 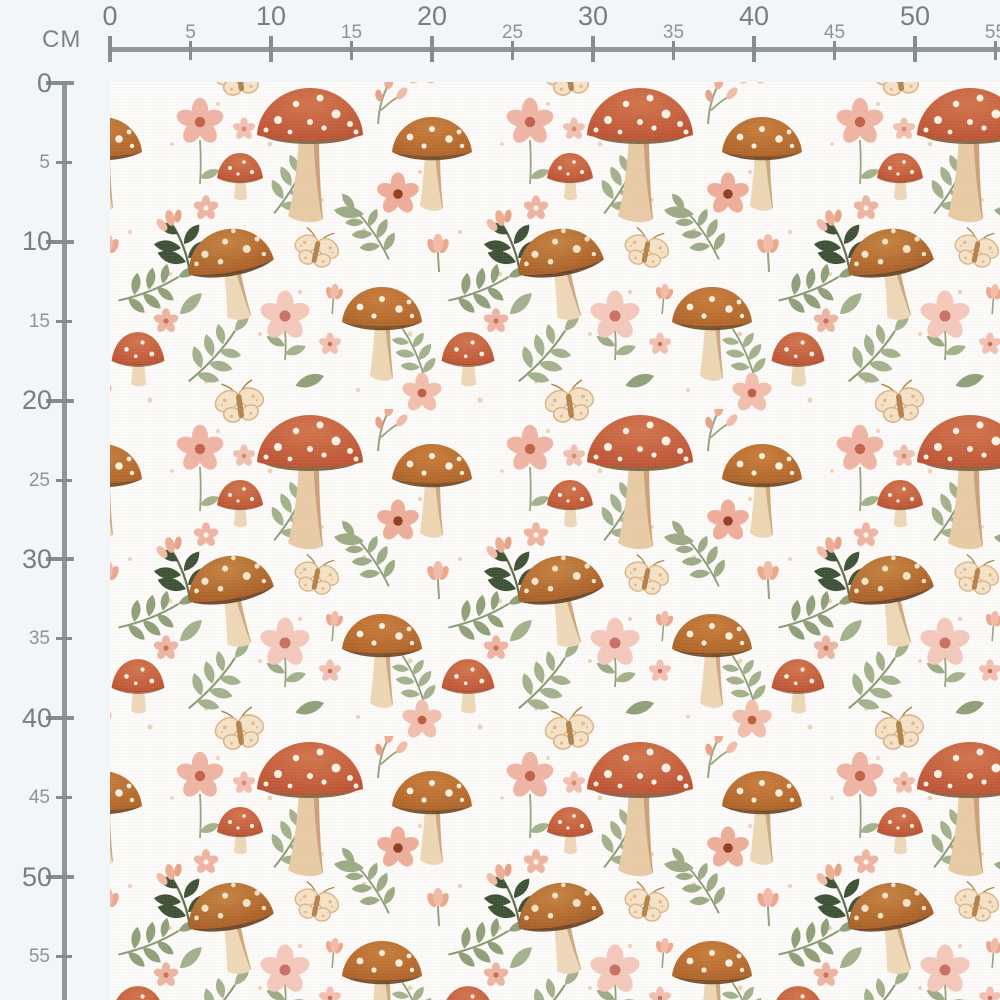 What do you see at coordinates (351, 32) in the screenshot?
I see `top-ruler-label: 15` at bounding box center [351, 32].